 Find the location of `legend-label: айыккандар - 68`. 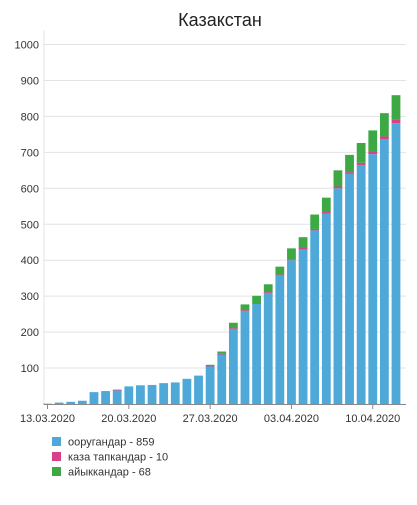

legend-label: айыккандар - 68 is located at coordinates (109, 473).